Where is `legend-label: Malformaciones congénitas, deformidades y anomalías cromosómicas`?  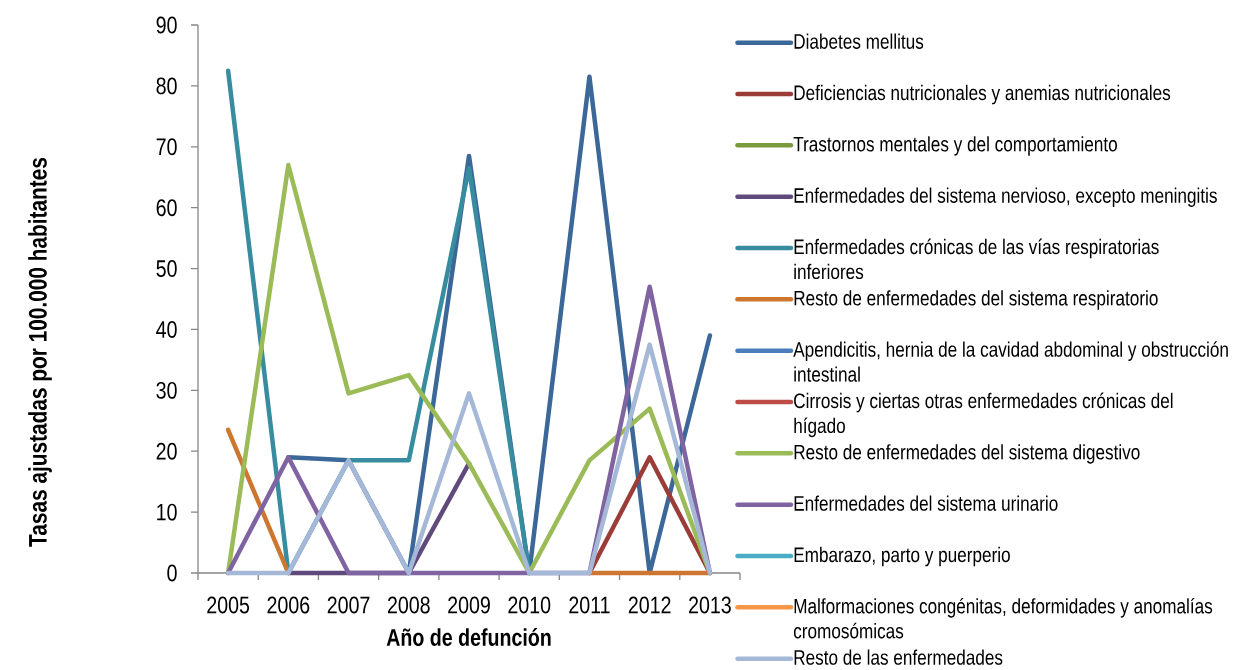
legend-label: Malformaciones congénitas, deformidades y anomalías cromosómicas is located at coordinates (1003, 618).